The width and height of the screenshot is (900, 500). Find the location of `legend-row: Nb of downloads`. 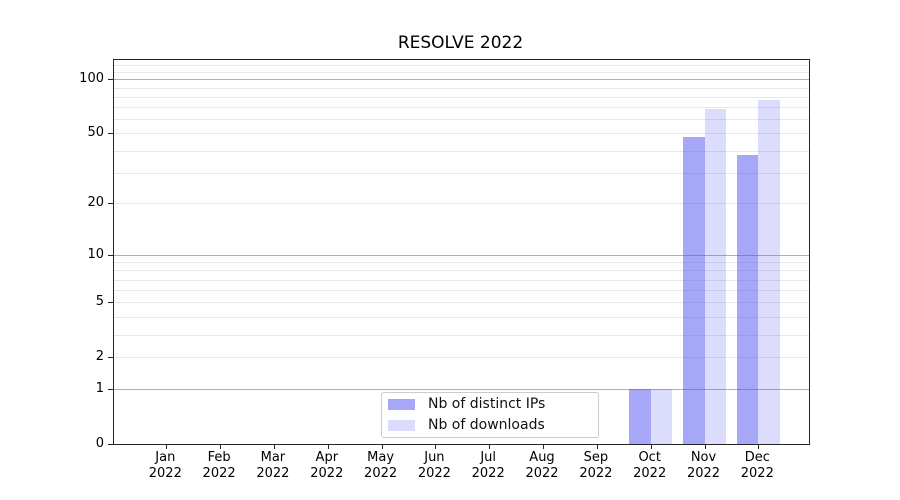

legend-row: Nb of downloads is located at coordinates (490, 425).